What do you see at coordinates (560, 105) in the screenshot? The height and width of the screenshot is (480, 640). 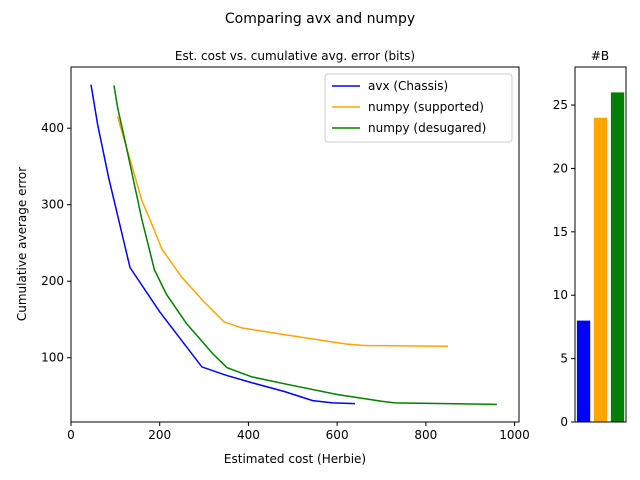 I see `bar-y-tick-label: 25` at bounding box center [560, 105].